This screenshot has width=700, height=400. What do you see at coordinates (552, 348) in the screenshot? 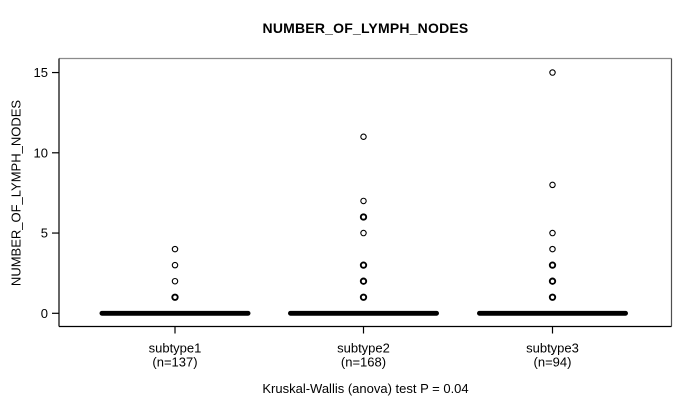
I see `group-label: subtype3` at bounding box center [552, 348].